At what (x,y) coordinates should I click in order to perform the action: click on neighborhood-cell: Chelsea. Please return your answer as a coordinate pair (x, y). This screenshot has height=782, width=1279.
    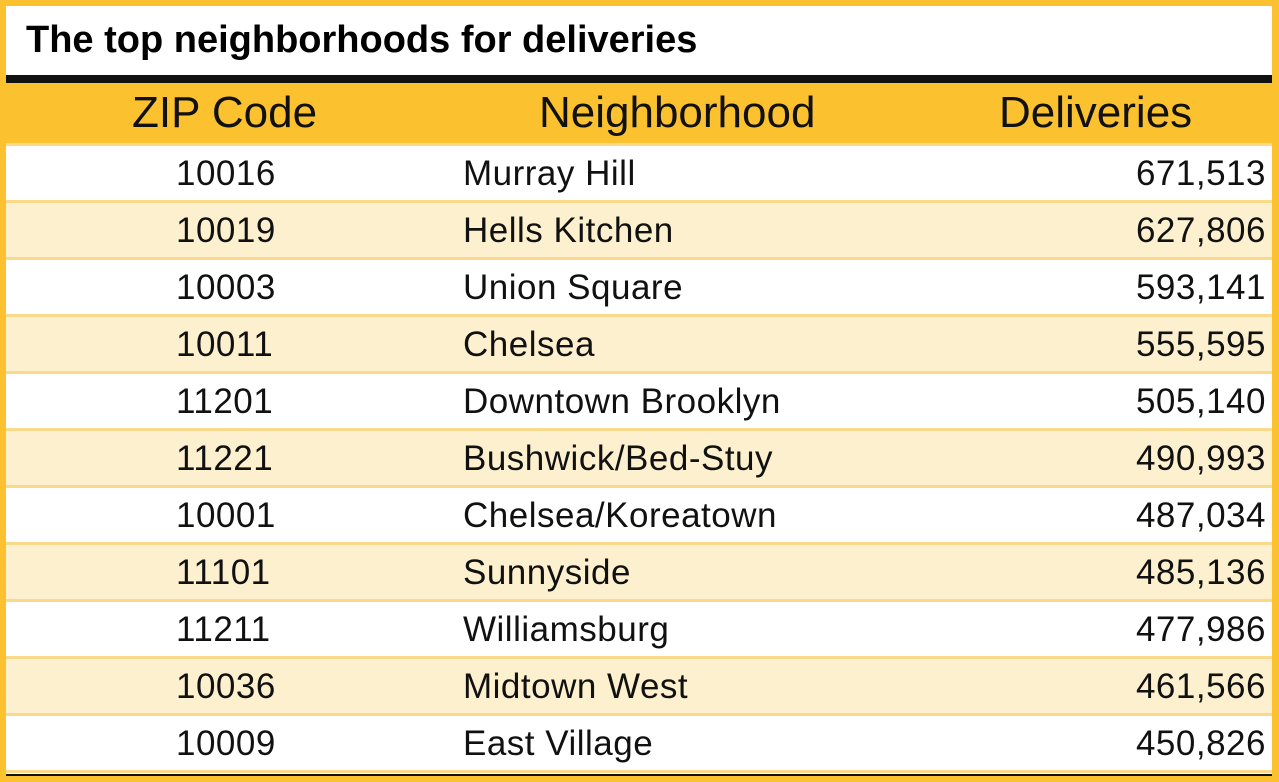
    Looking at the image, I should click on (529, 344).